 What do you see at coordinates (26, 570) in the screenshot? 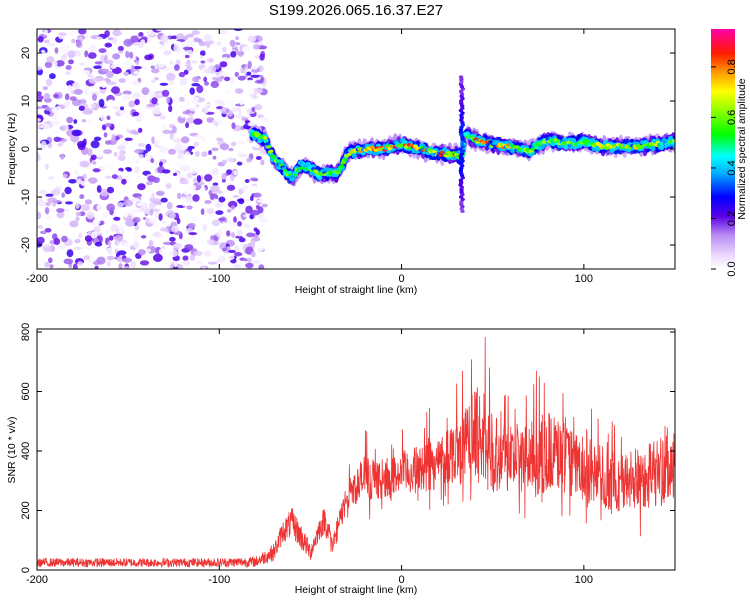
I see `snr-ytick-label: 0` at bounding box center [26, 570].